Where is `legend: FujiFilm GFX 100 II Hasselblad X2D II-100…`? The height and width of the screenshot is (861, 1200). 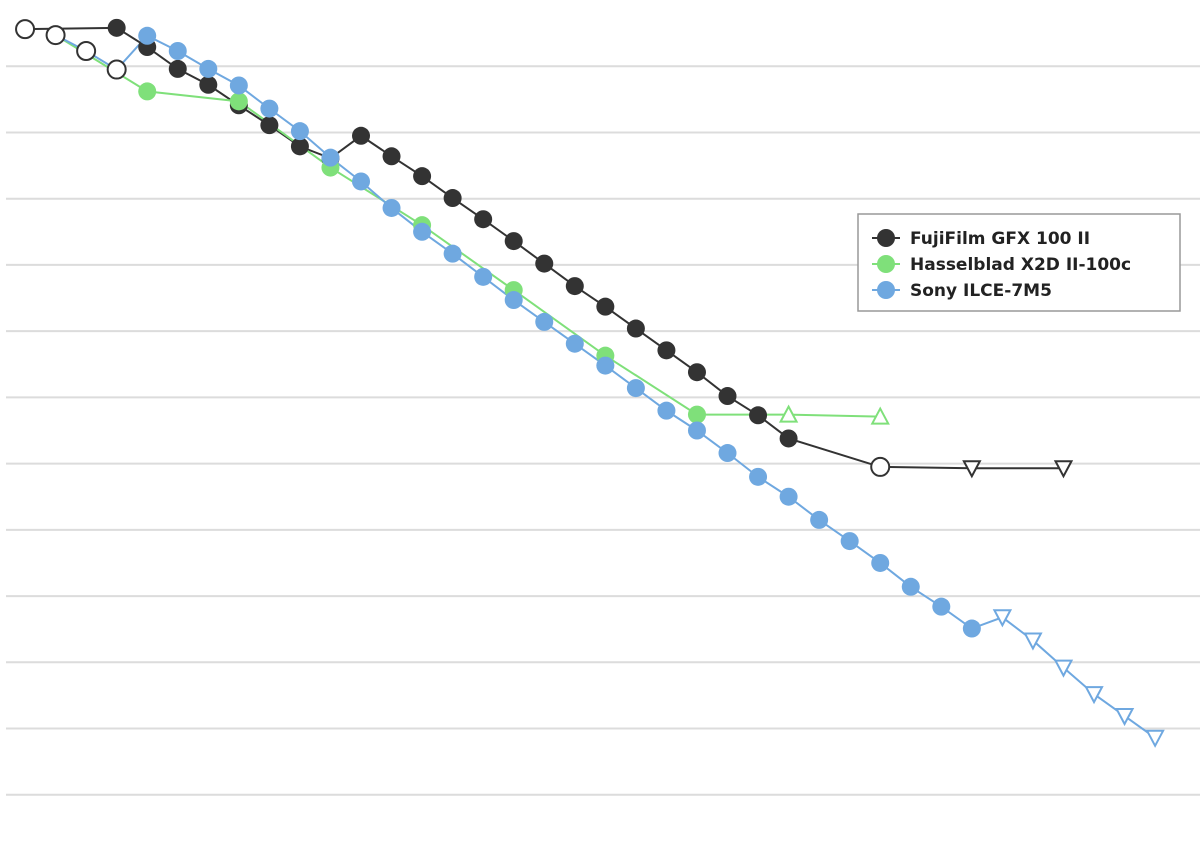
legend: FujiFilm GFX 100 II Hasselblad X2D II-100… is located at coordinates (1019, 262).